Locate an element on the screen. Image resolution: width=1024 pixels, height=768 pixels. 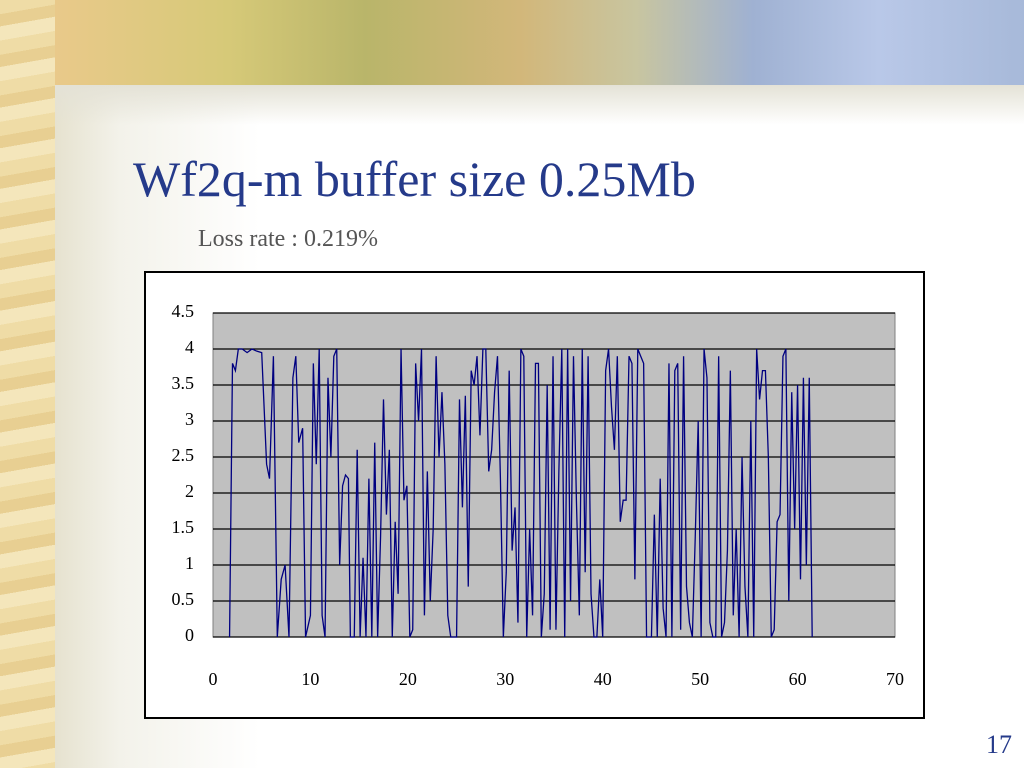
decor-banner is located at coordinates (539, 42).